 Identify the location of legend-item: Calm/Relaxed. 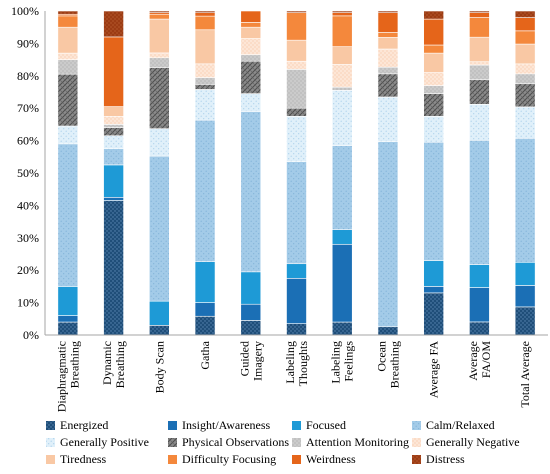
(453, 425).